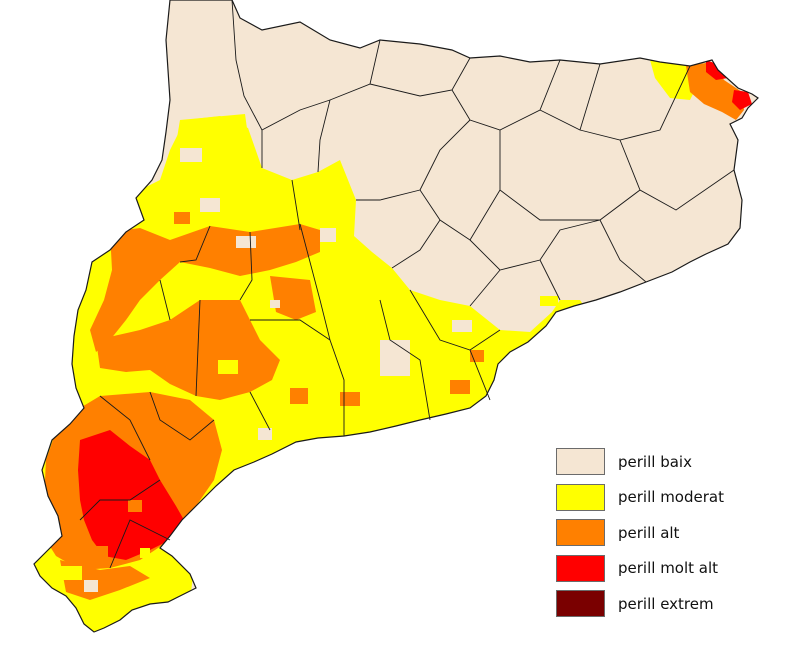  What do you see at coordinates (188, 350) in the screenshot?
I see `zone-alt-central` at bounding box center [188, 350].